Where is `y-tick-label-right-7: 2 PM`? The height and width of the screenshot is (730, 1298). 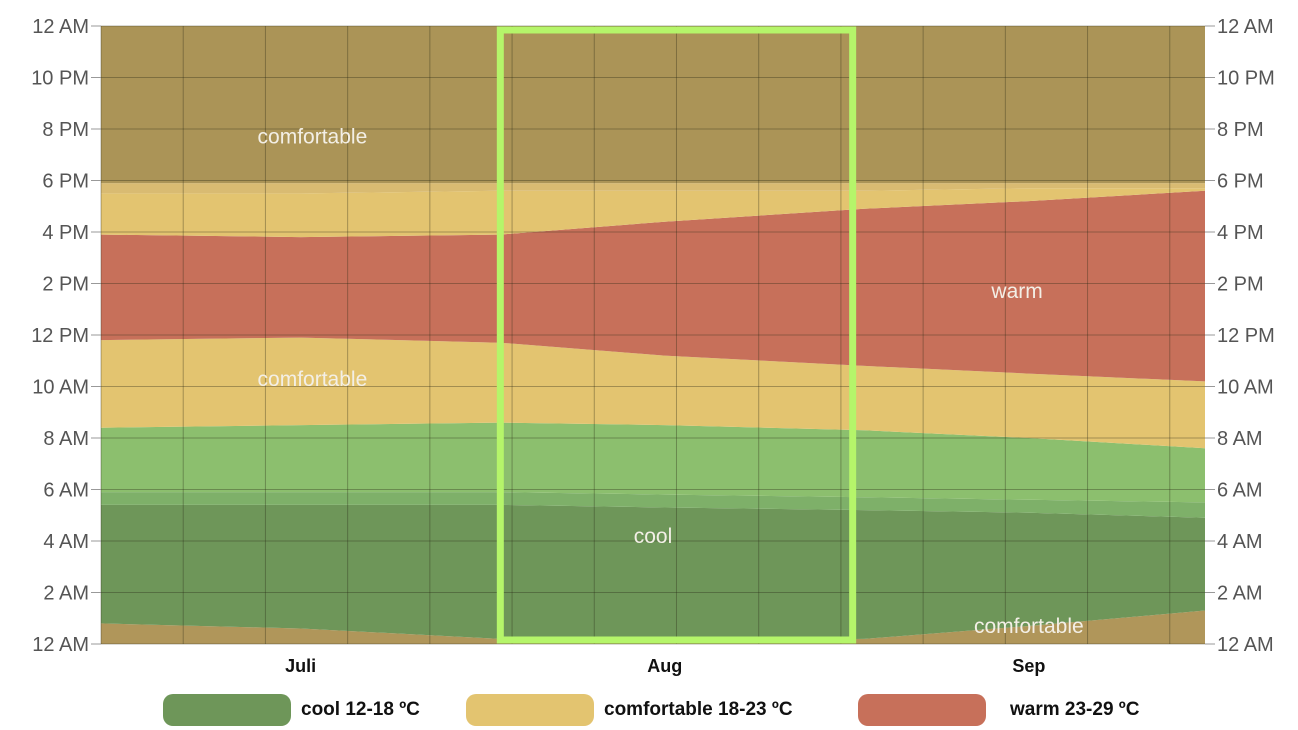
y-tick-label-right-7: 2 PM is located at coordinates (1240, 285).